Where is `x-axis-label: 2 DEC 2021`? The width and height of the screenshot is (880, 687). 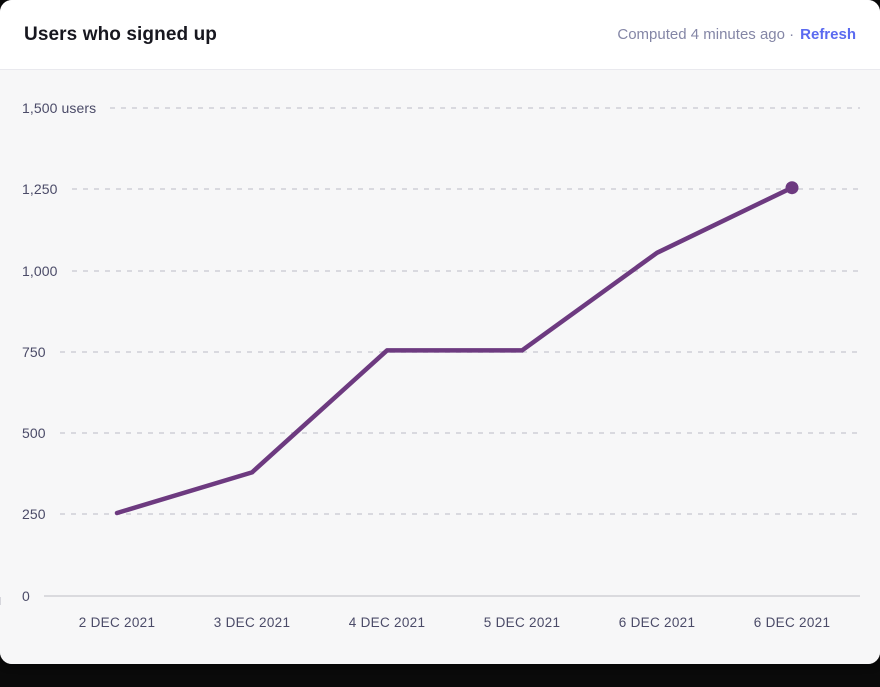 x-axis-label: 2 DEC 2021 is located at coordinates (117, 622).